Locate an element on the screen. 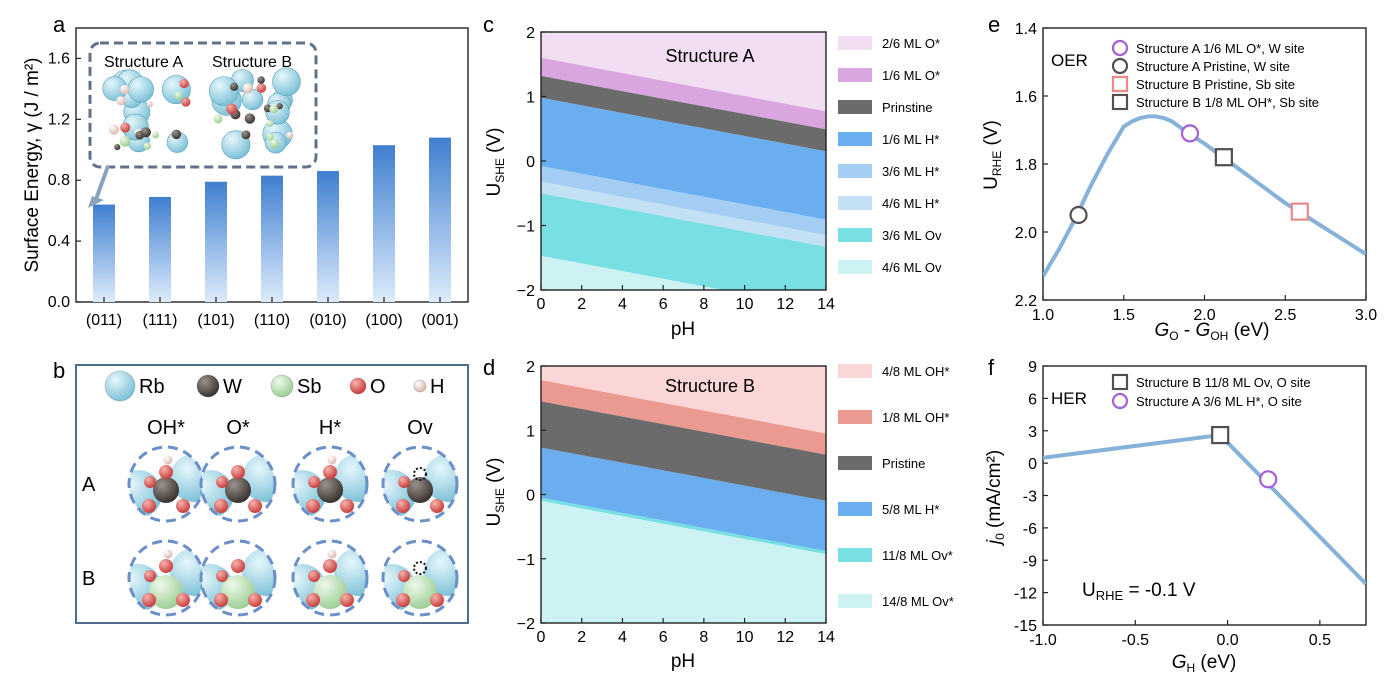  legend-label: 4/8 ML OH* is located at coordinates (915, 371).